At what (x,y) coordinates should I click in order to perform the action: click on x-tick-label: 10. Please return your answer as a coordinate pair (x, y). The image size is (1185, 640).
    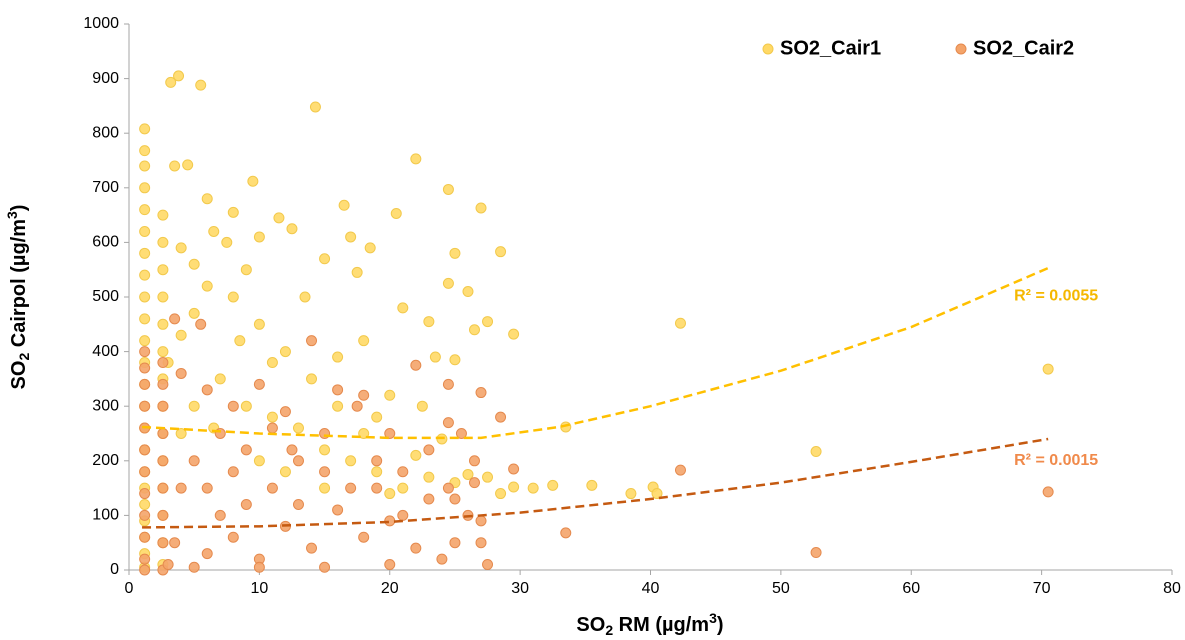
    Looking at the image, I should click on (259, 588).